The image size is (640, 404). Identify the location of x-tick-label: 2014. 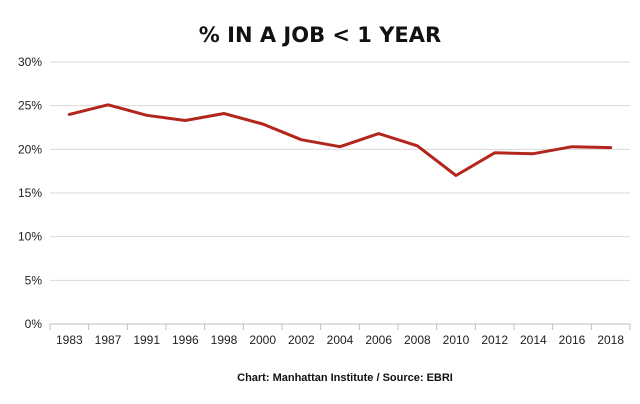
(533, 340).